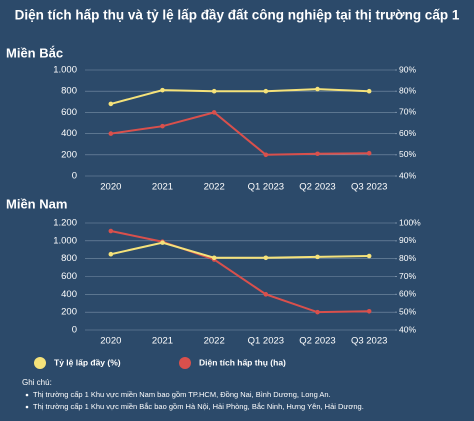  Describe the element at coordinates (37, 382) in the screenshot. I see `notes-heading: Ghi chú:` at that location.